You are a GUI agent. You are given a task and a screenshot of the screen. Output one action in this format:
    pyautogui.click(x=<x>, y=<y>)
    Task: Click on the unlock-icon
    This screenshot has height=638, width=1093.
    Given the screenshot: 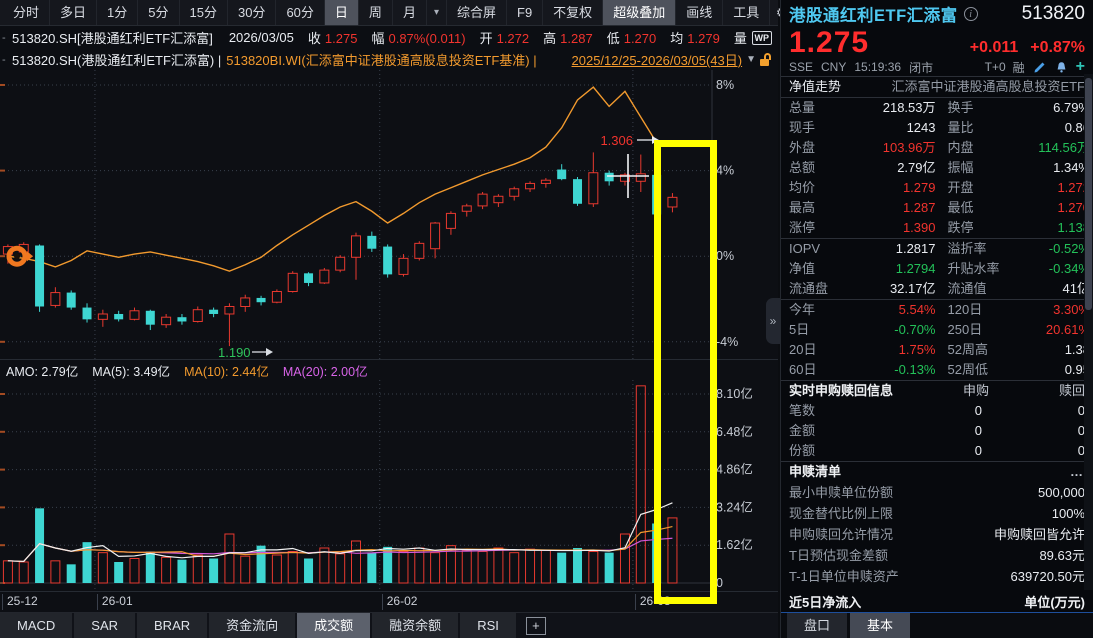 What is the action you would take?
    pyautogui.click(x=766, y=59)
    